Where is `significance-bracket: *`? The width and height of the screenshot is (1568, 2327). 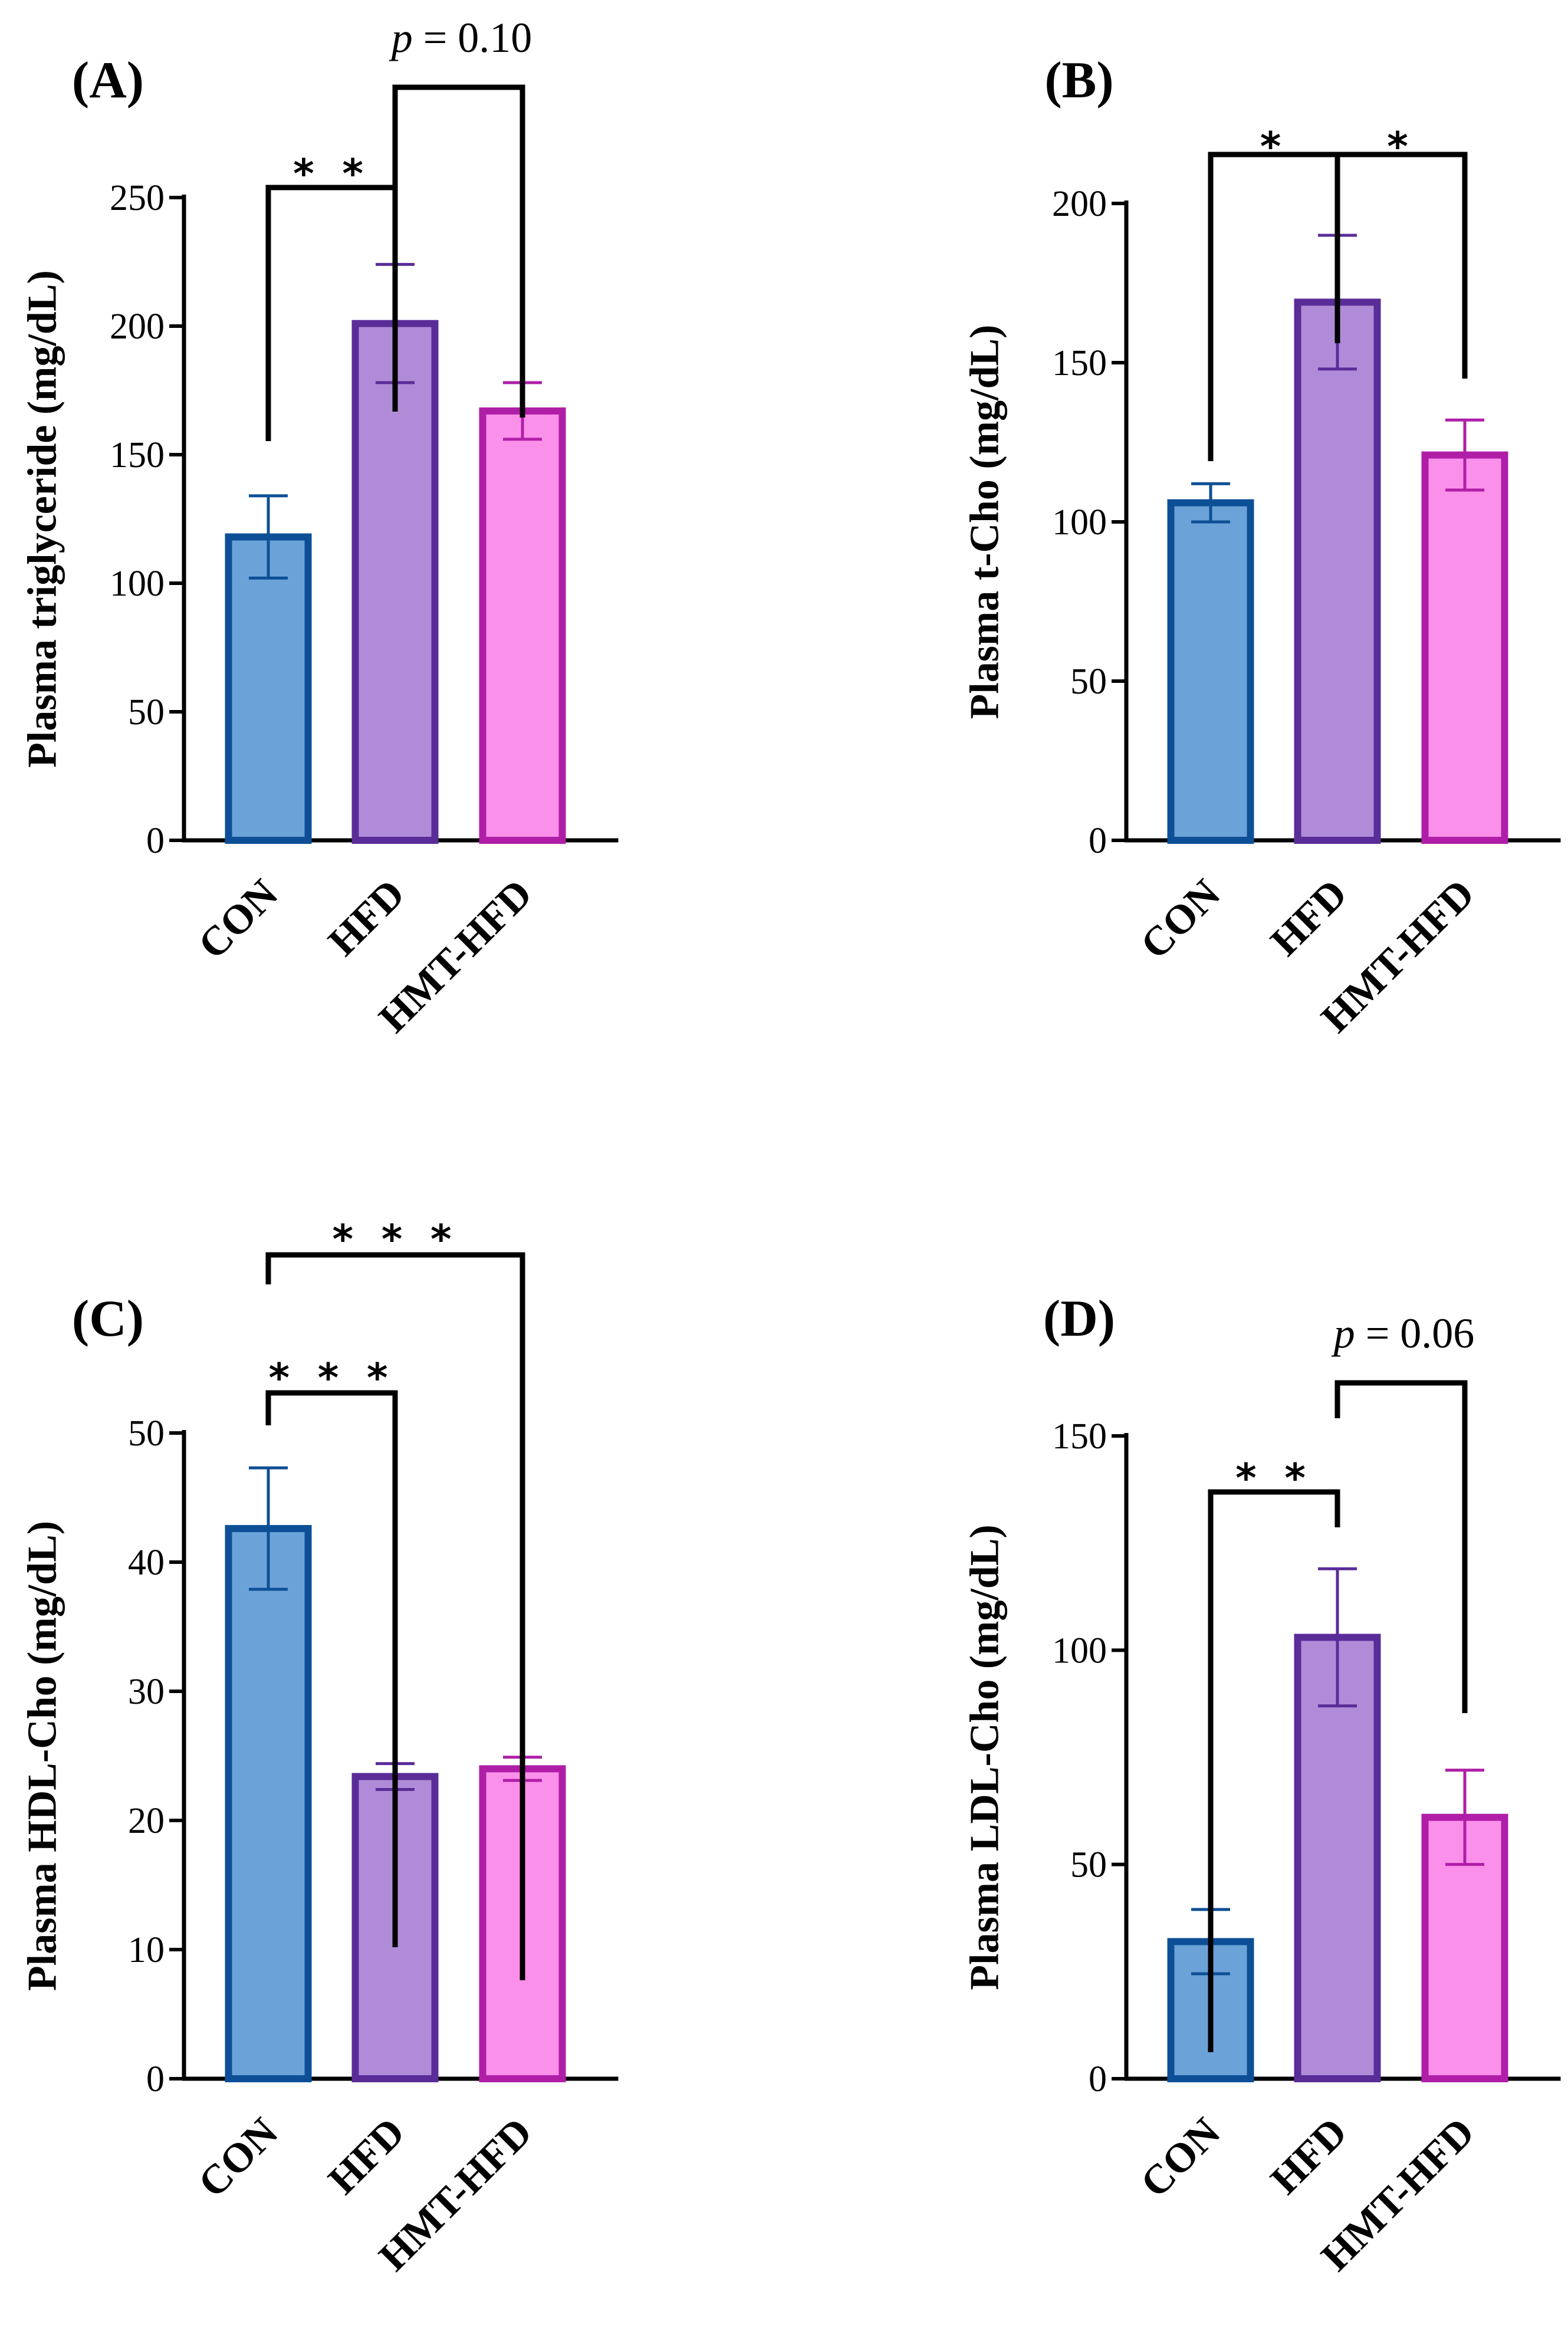 significance-bracket: * is located at coordinates (1401, 252).